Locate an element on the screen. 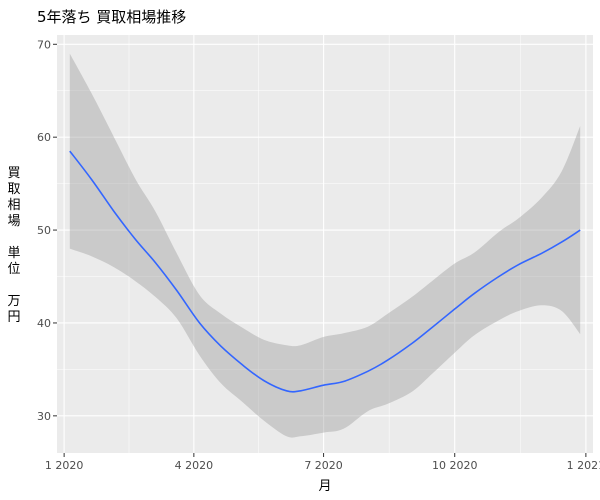 The height and width of the screenshot is (500, 600). x-tick-label: 10 2020 is located at coordinates (455, 465).